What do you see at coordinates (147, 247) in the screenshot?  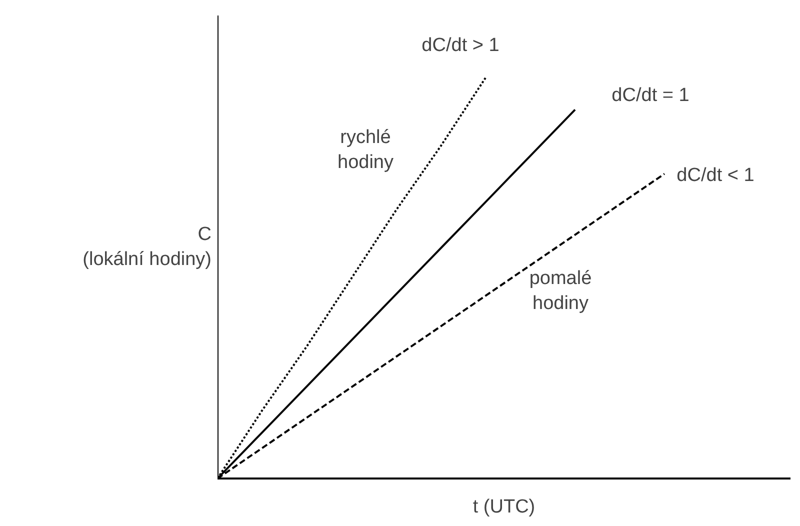 I see `y-axis-title: C (lokální hodiny)` at bounding box center [147, 247].